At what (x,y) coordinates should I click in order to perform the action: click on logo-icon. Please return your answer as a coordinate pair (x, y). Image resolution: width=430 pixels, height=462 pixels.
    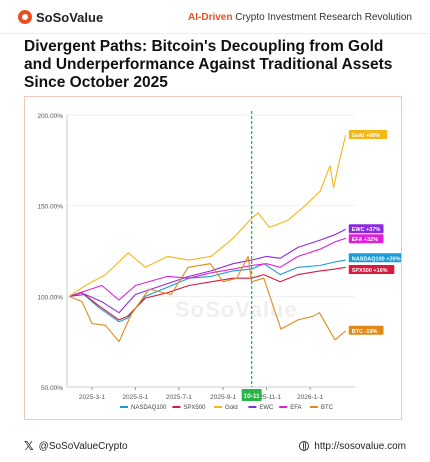
    Looking at the image, I should click on (25, 17).